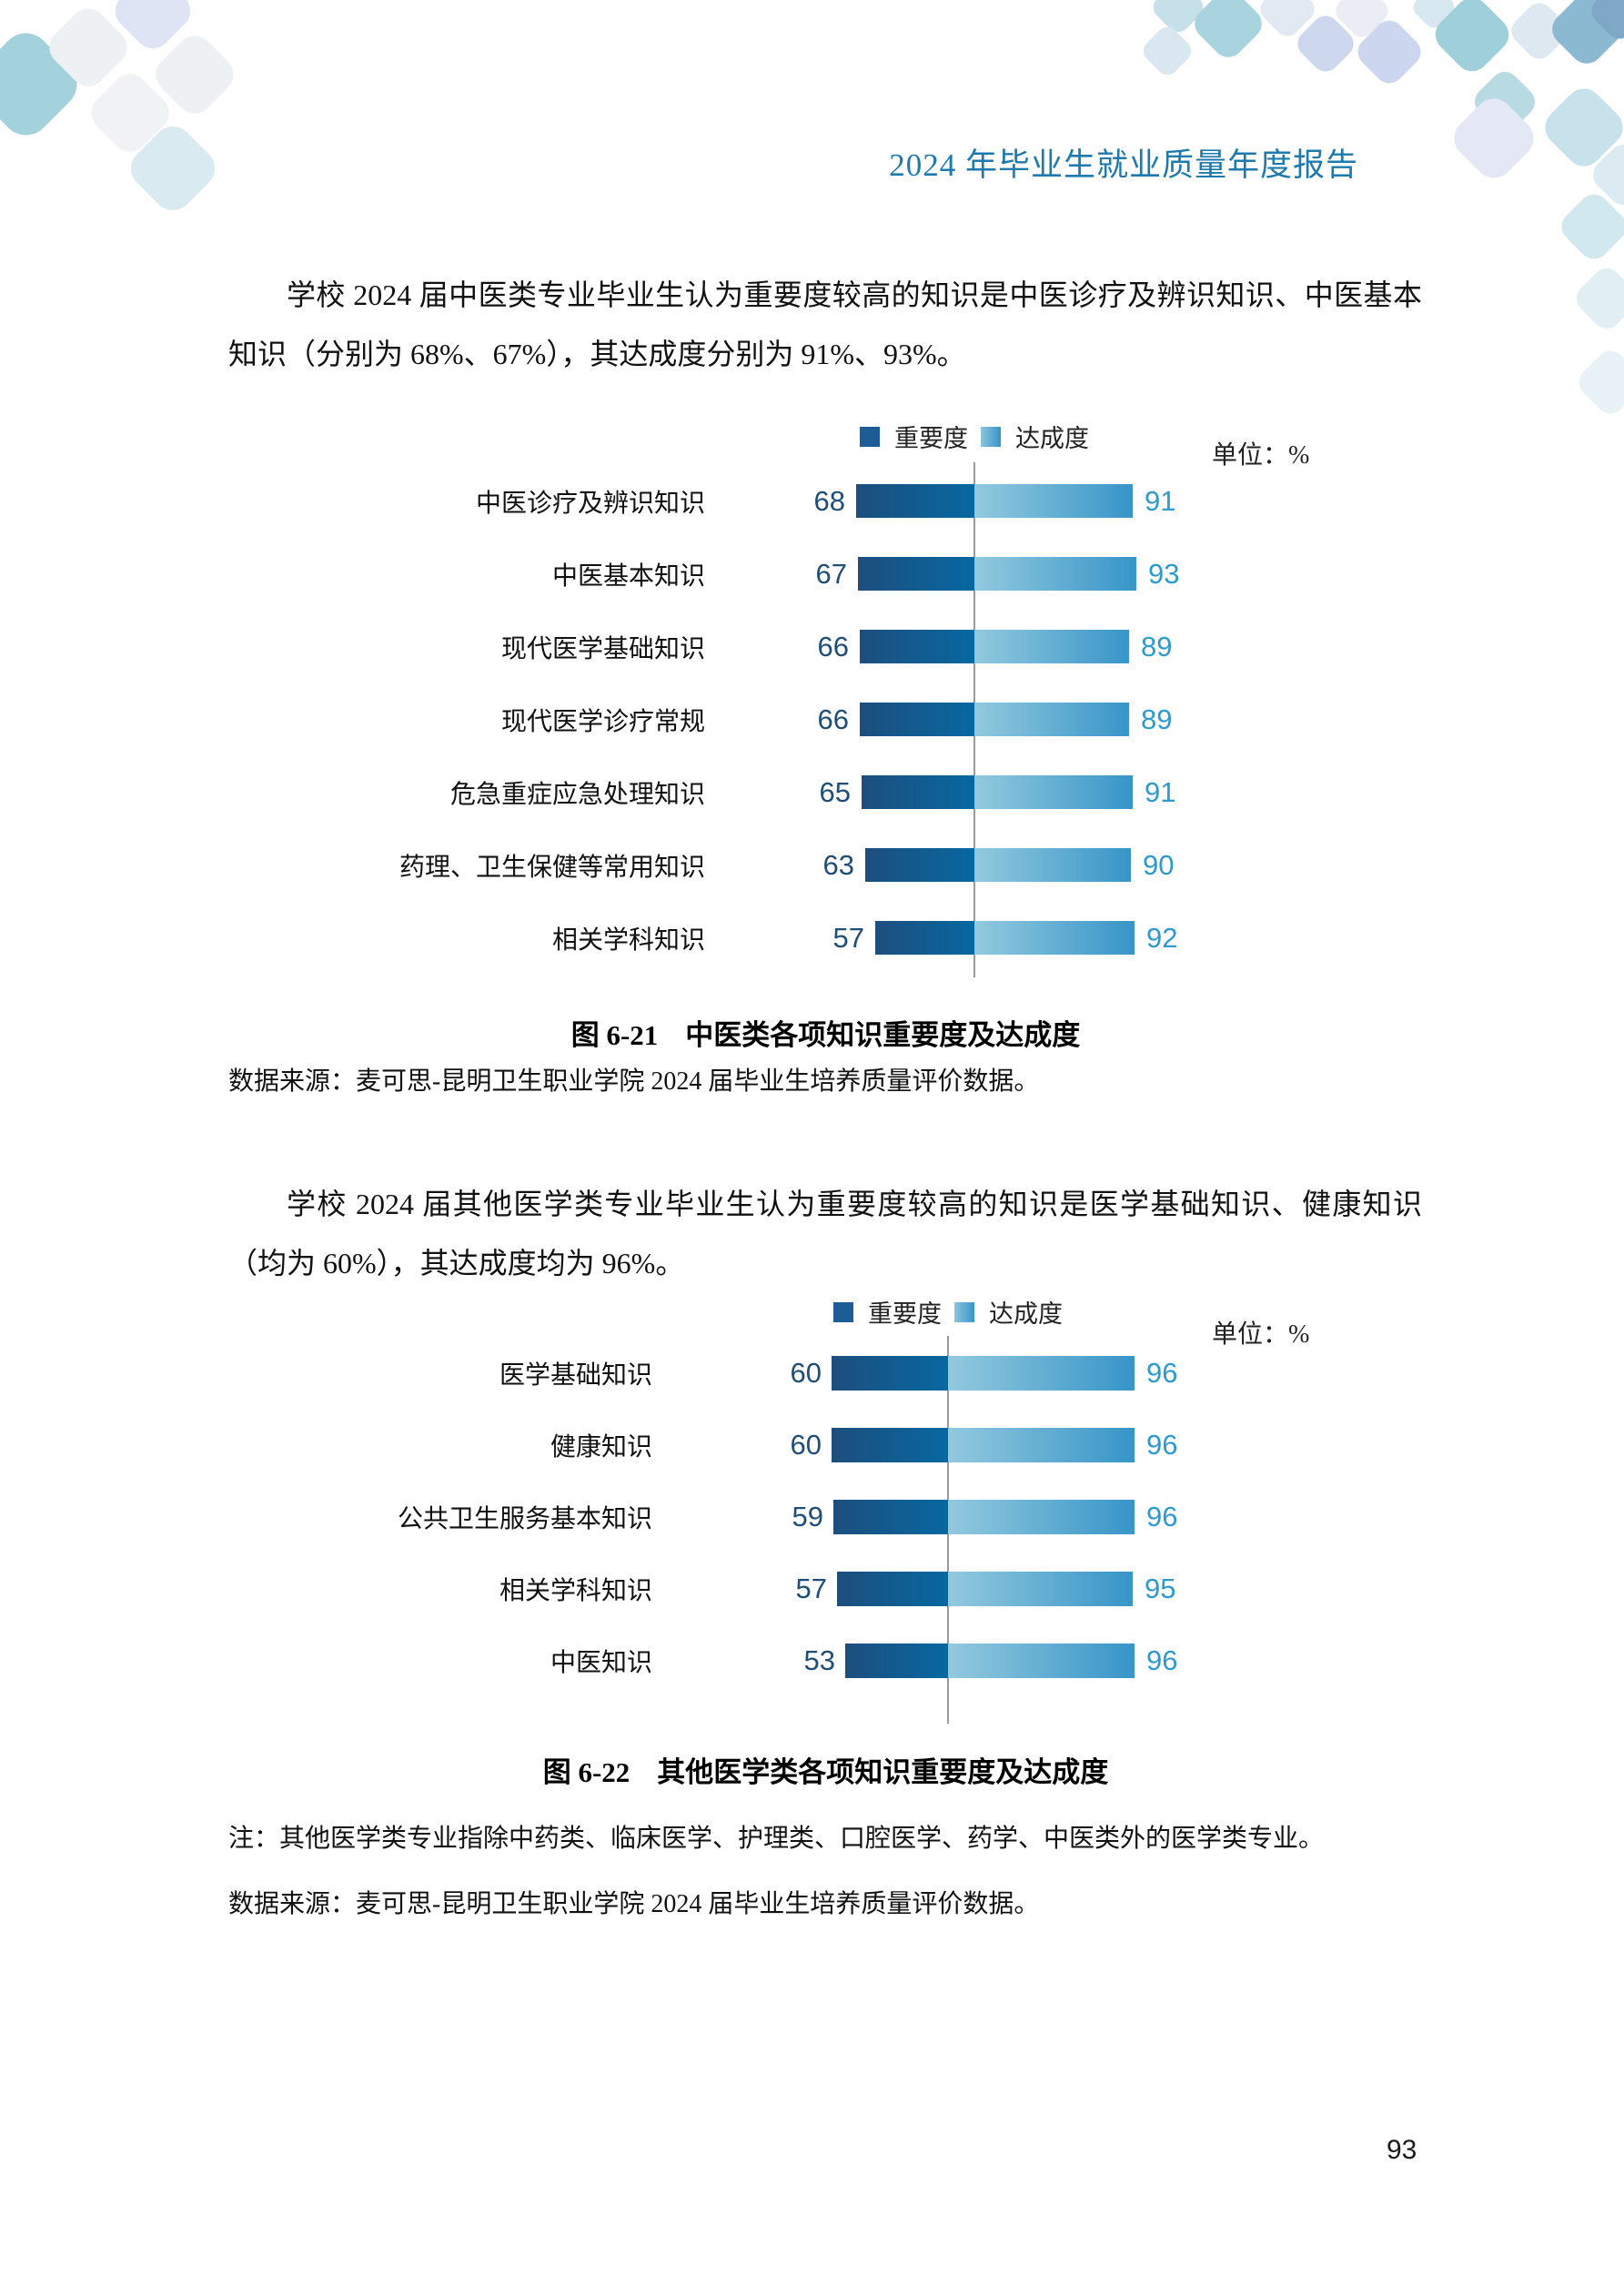 This screenshot has height=2296, width=1624. What do you see at coordinates (602, 649) in the screenshot?
I see `category-label: 现代医学基础知识` at bounding box center [602, 649].